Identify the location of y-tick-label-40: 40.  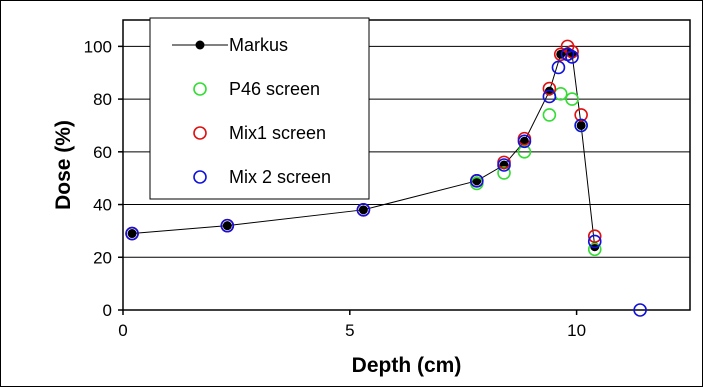
(102, 205).